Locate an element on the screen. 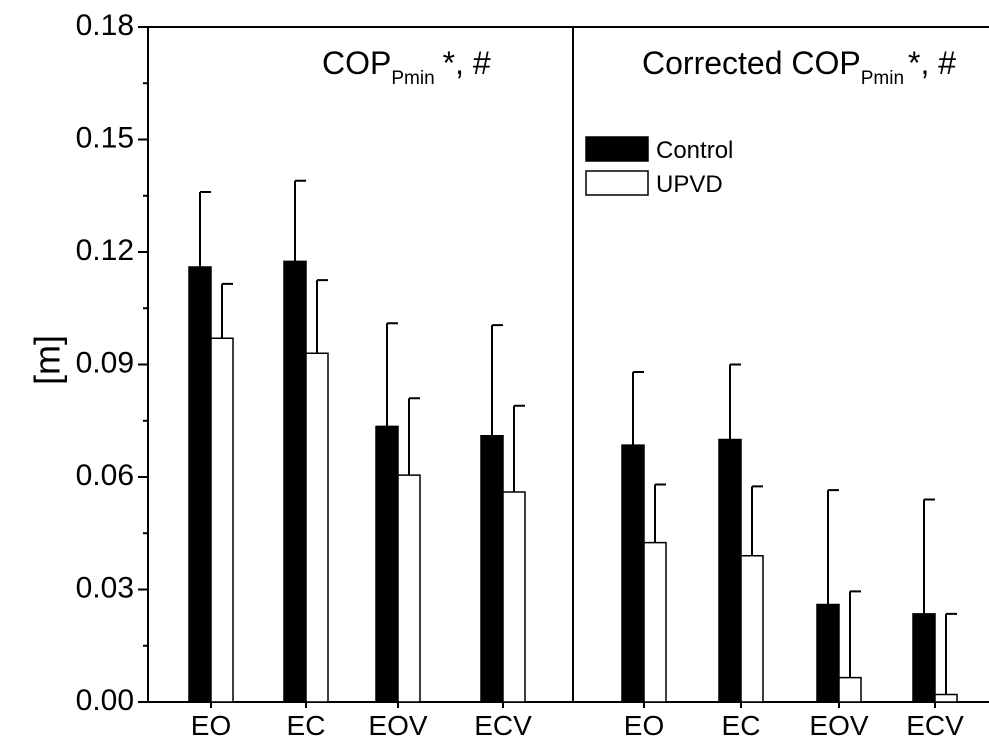 The width and height of the screenshot is (989, 745). bar-p1-ecv-control is located at coordinates (492, 569).